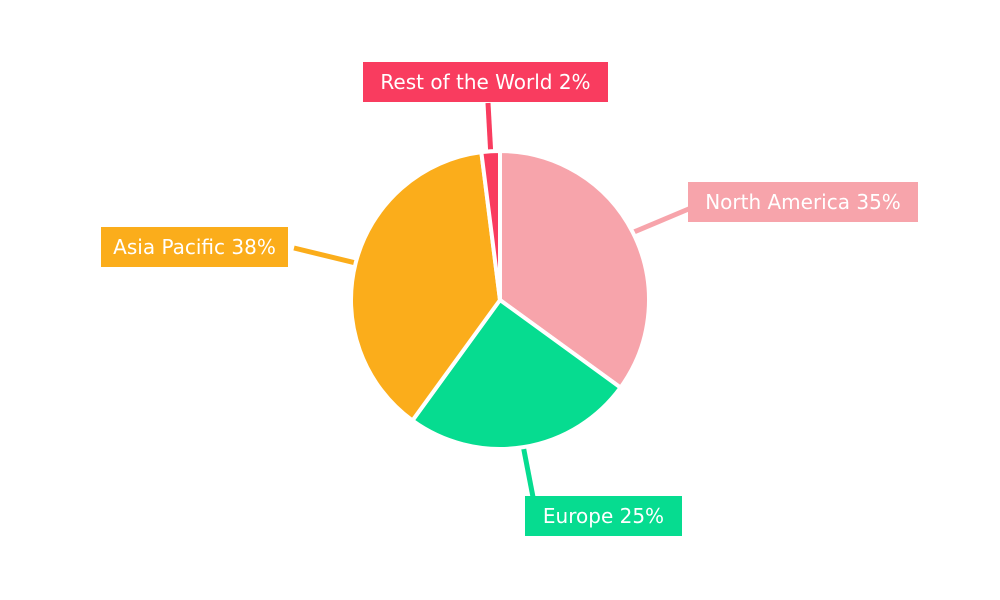 The width and height of the screenshot is (1000, 600). Describe the element at coordinates (803, 202) in the screenshot. I see `callout-label-north-america: North America 35%` at that location.